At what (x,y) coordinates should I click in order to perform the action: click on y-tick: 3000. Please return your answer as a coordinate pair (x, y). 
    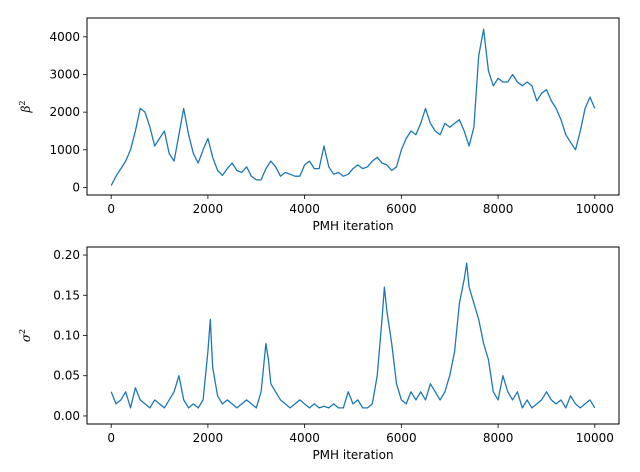
    Looking at the image, I should click on (68, 74).